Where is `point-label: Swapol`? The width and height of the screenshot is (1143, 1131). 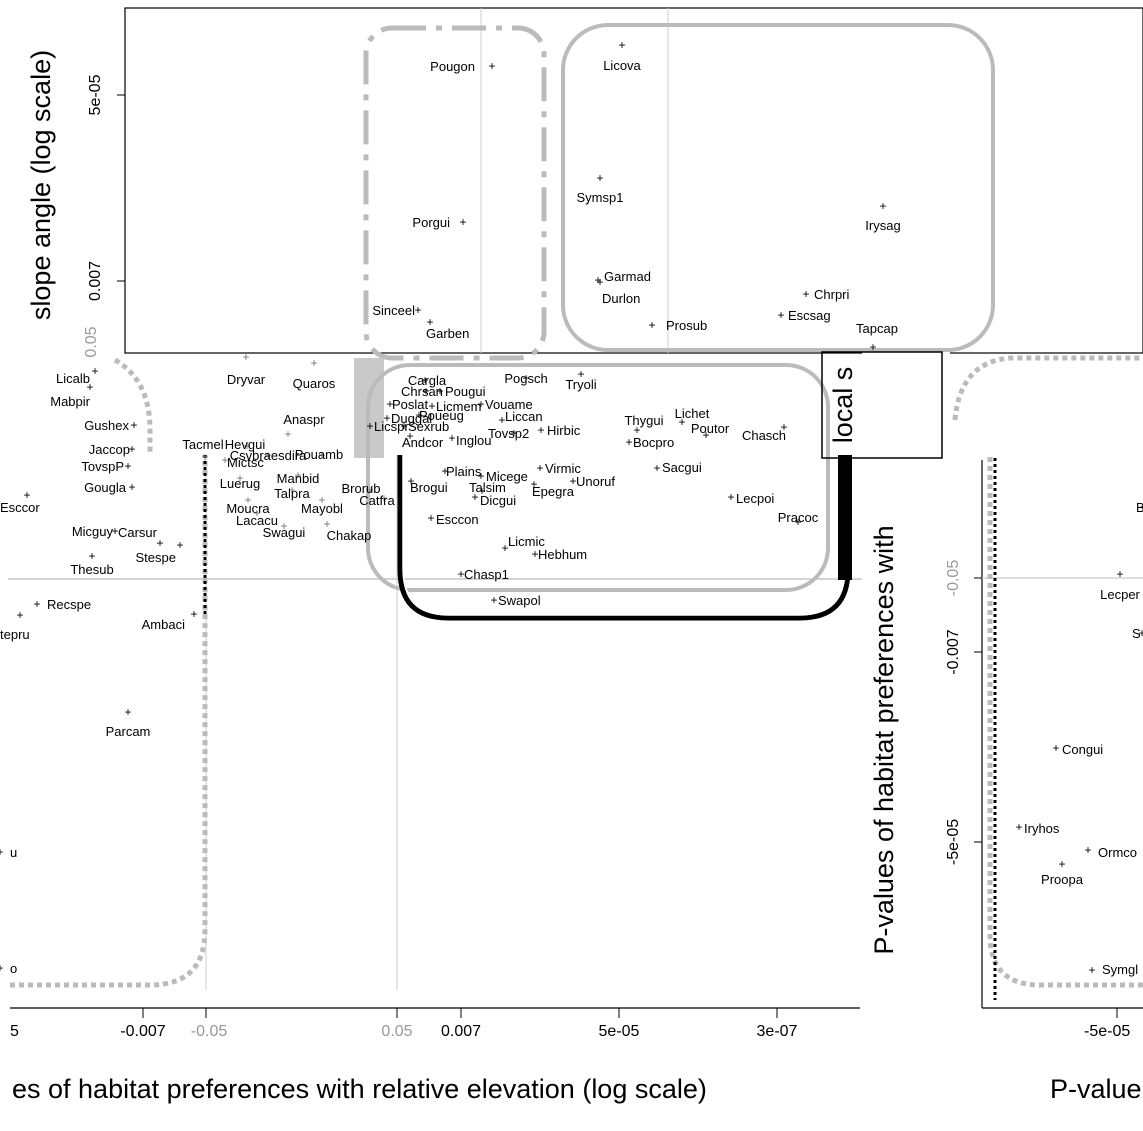 point-label: Swapol is located at coordinates (519, 600).